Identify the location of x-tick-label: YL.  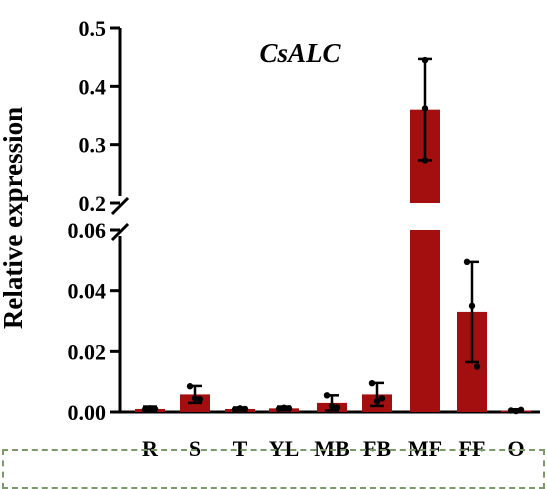
(284, 448).